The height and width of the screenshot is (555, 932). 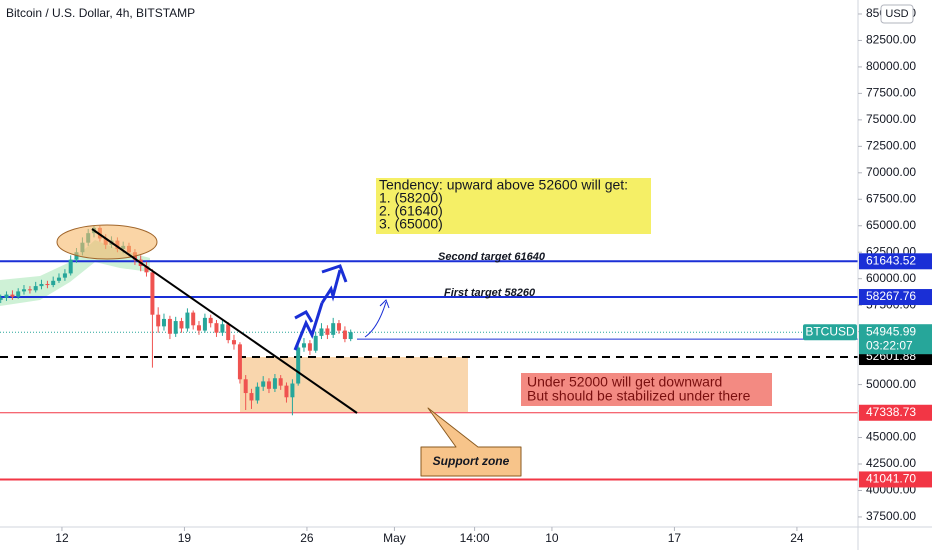 What do you see at coordinates (891, 260) in the screenshot?
I see `price-level-label: 61643.52` at bounding box center [891, 260].